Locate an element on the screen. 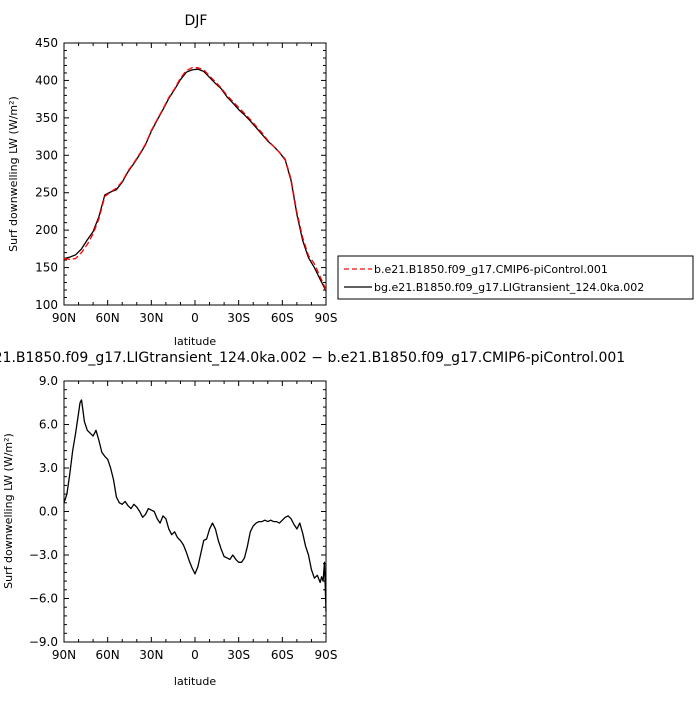 The image size is (700, 704). top-plot-frame is located at coordinates (195, 174).